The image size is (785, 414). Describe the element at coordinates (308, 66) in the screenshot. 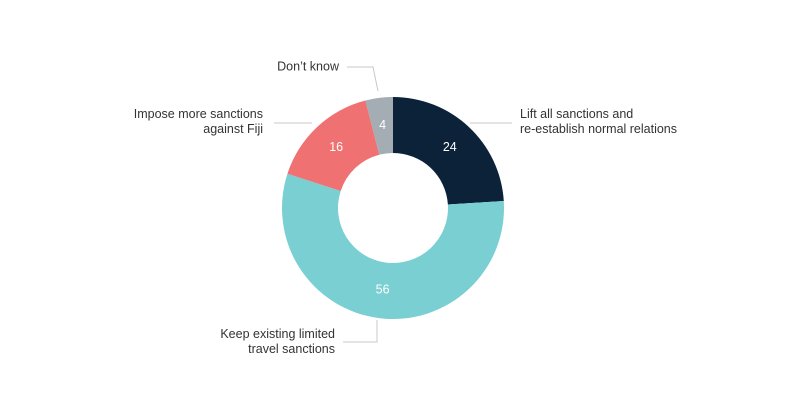

I see `category-label: Don’t know` at that location.